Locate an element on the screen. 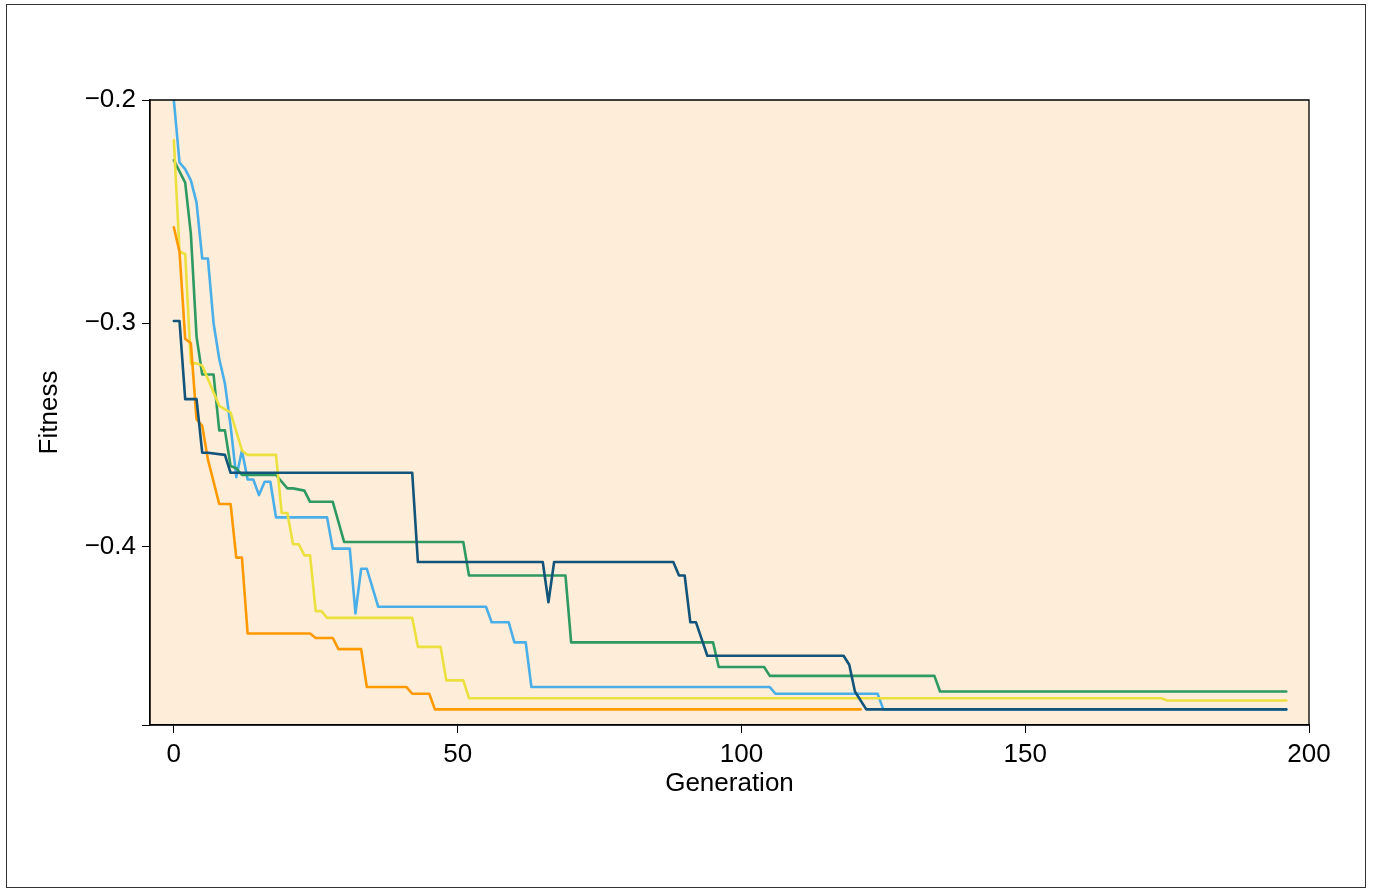 The height and width of the screenshot is (890, 1374). x-tick-label: 200 is located at coordinates (1309, 752).